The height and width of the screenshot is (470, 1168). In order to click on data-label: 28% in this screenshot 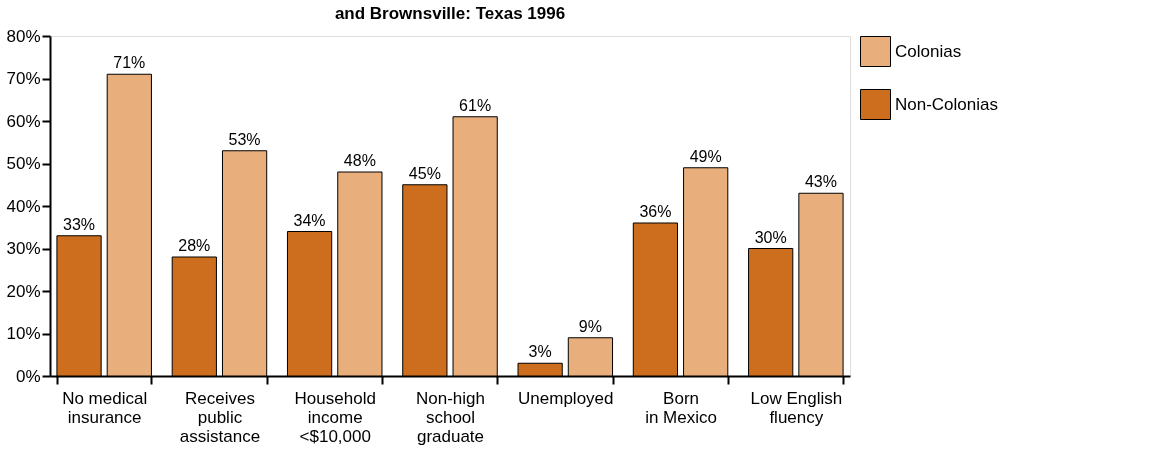, I will do `click(194, 245)`.